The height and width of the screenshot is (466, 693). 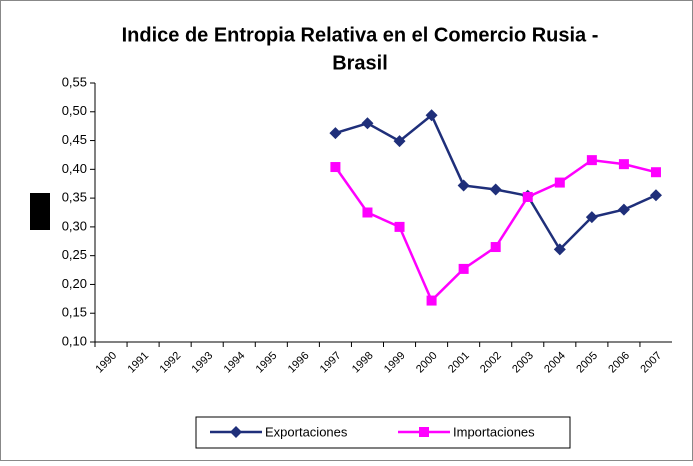 I want to click on y-tick-label: 0,40, so click(x=74, y=168).